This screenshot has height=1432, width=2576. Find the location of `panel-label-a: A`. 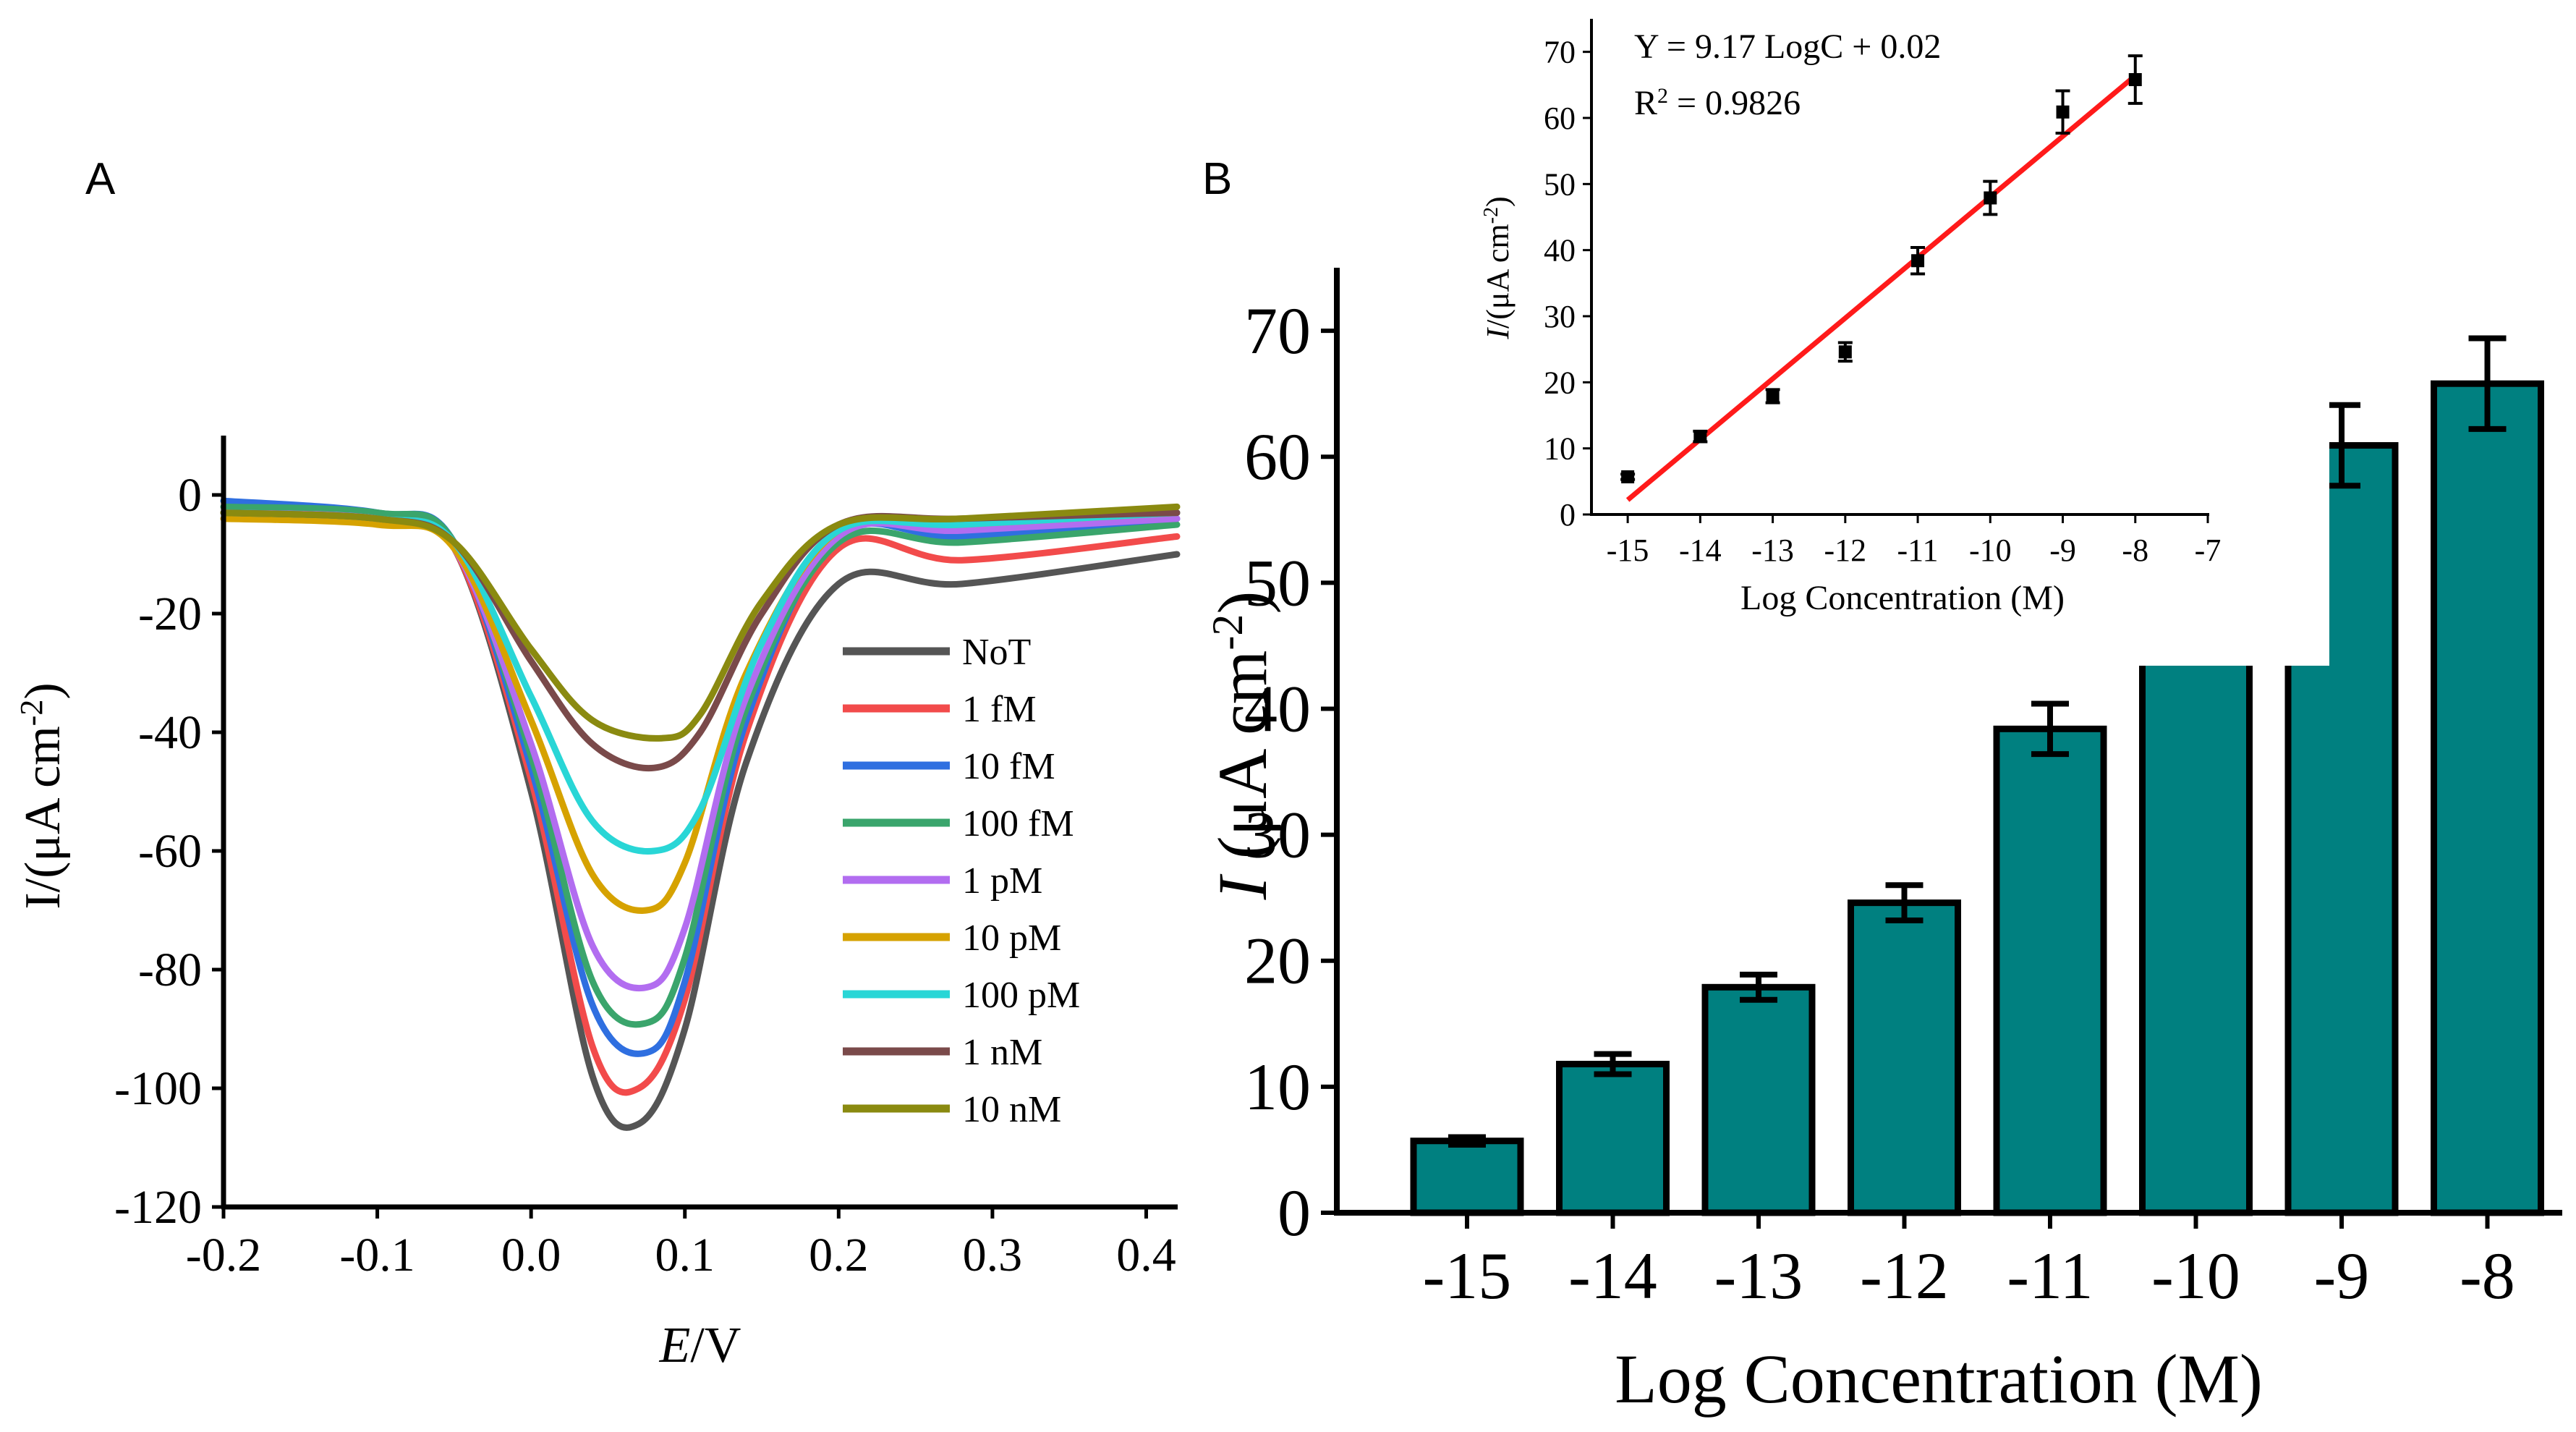

panel-label-a: A is located at coordinates (100, 179).